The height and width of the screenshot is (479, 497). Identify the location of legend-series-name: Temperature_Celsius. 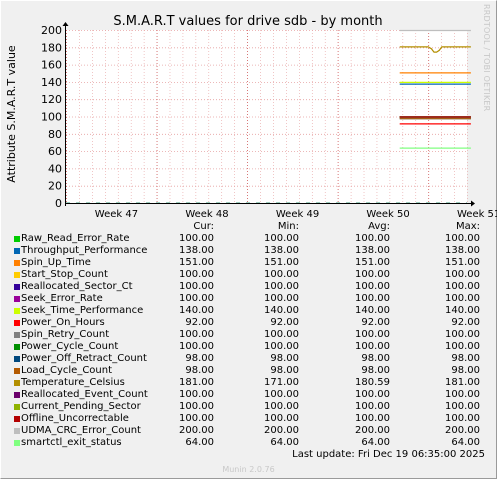
(73, 382).